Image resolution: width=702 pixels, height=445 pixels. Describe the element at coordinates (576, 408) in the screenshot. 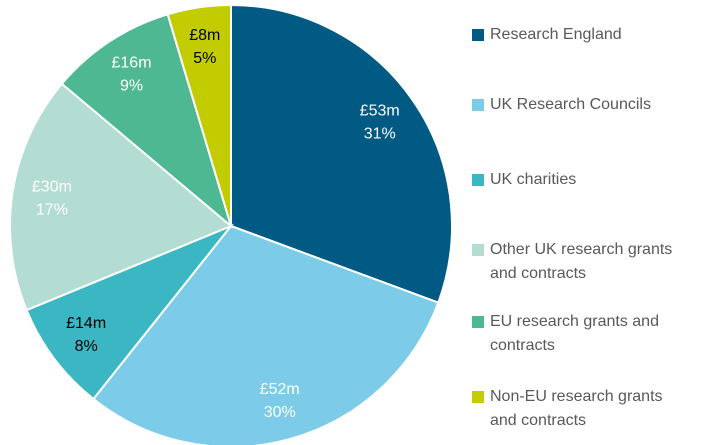

I see `legend-label: Non-EU research grants and contracts` at that location.